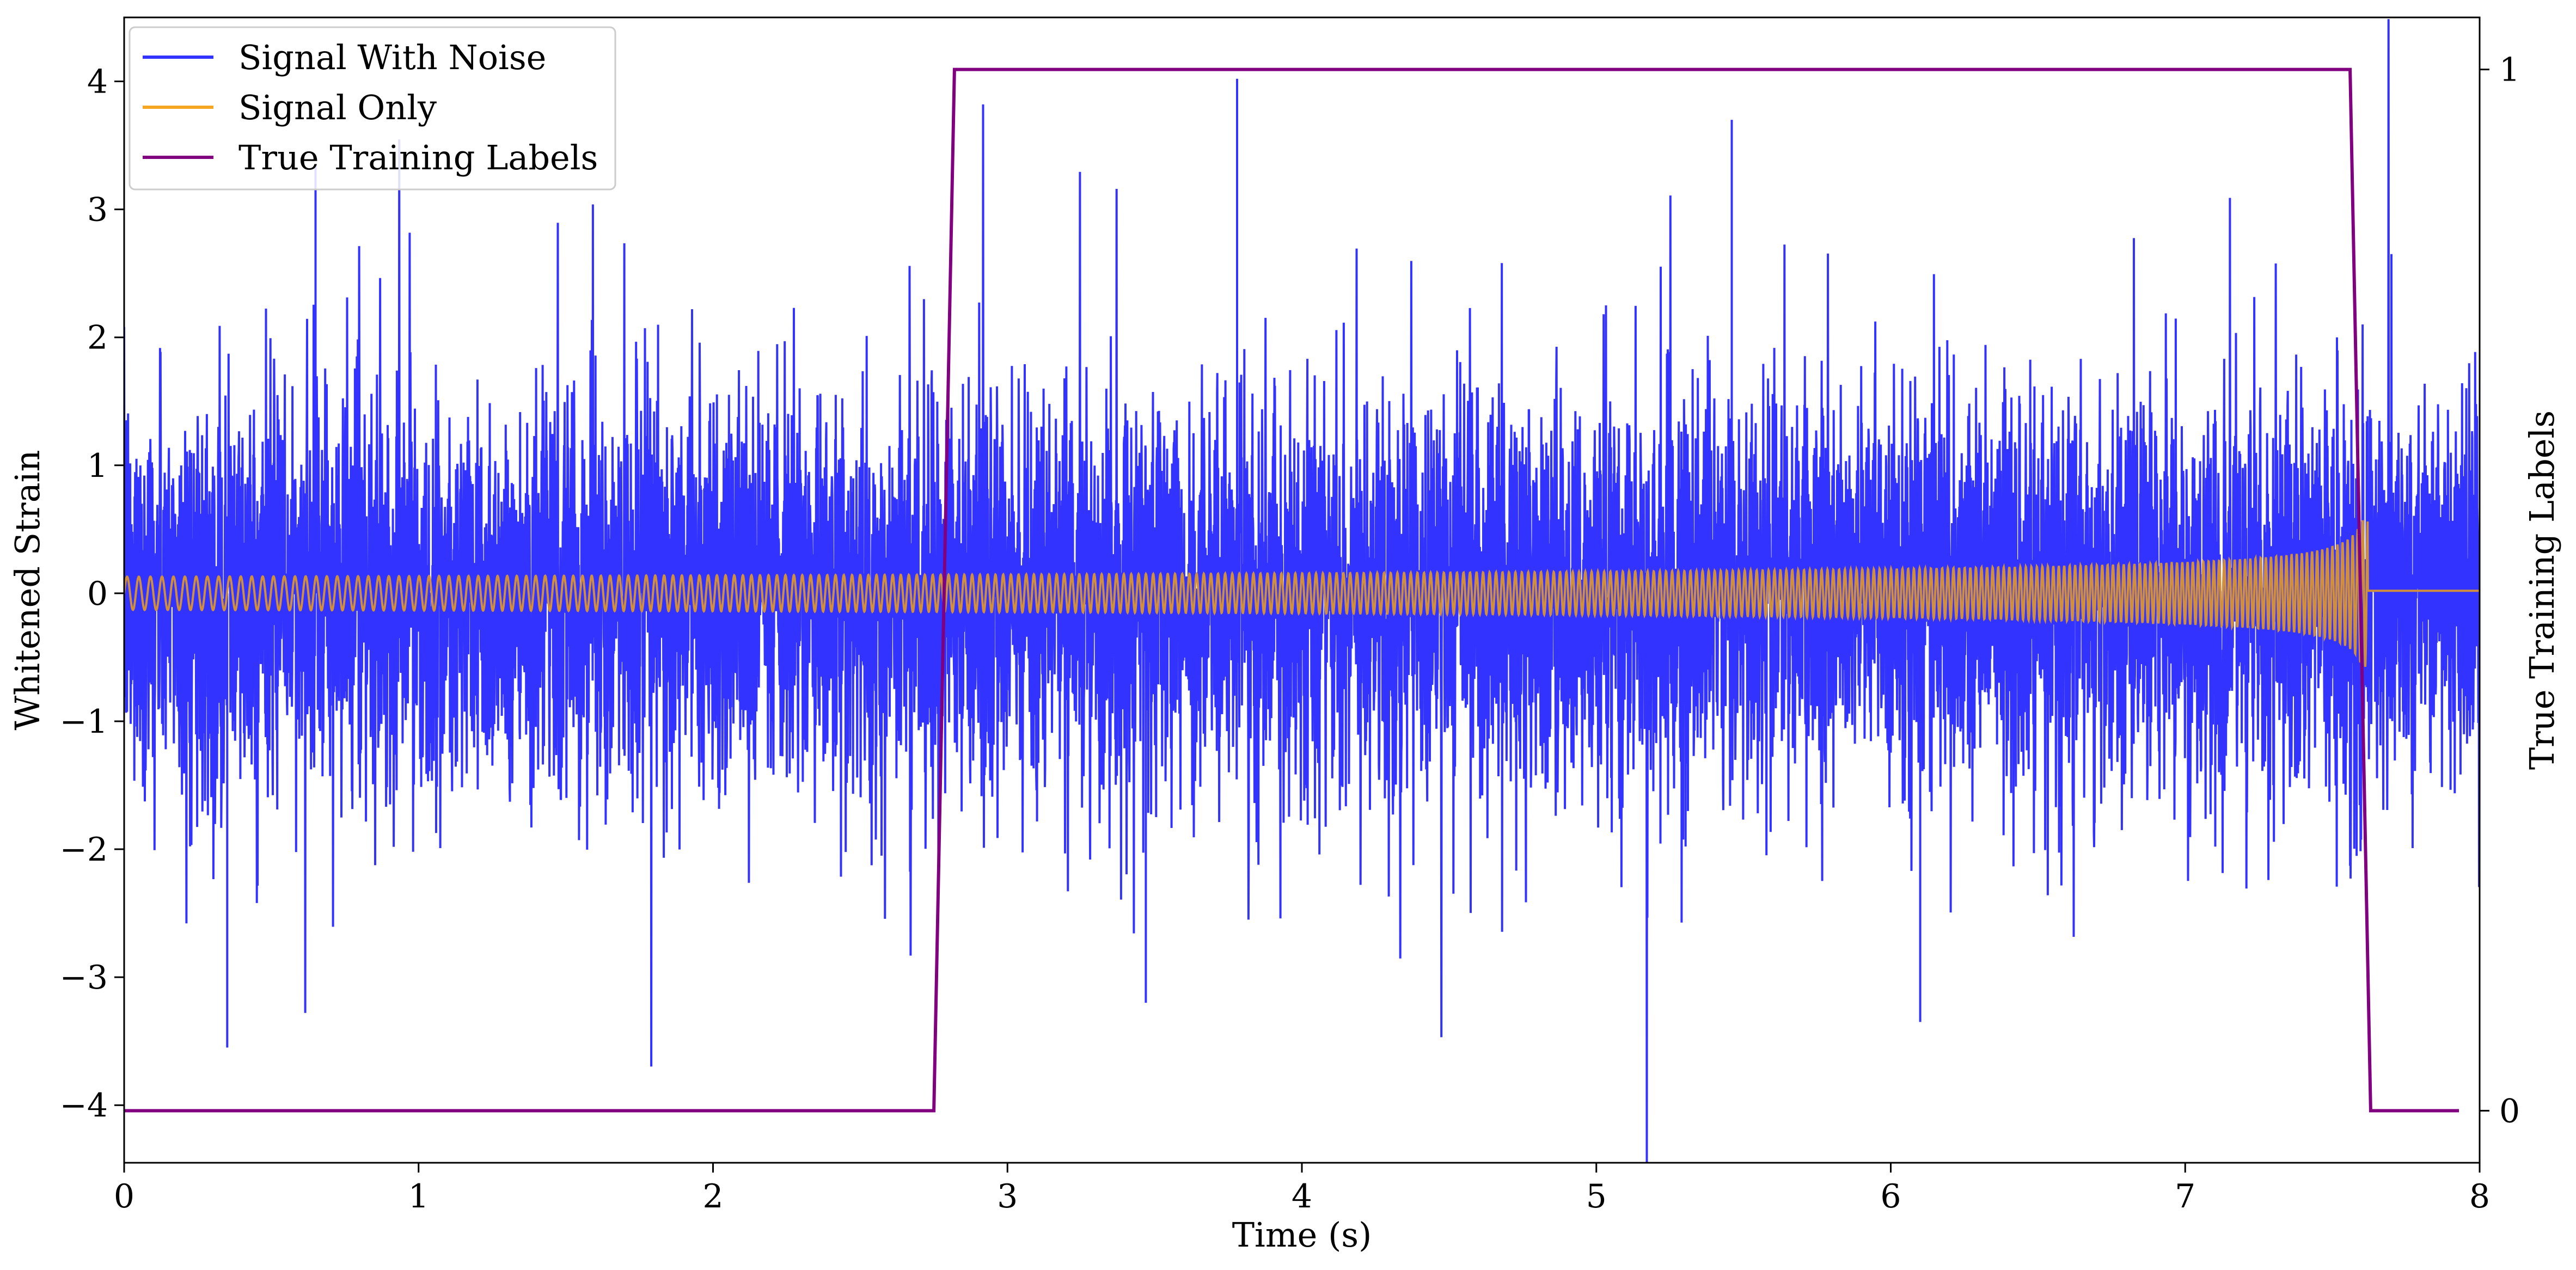 The height and width of the screenshot is (1270, 2576). What do you see at coordinates (97, 594) in the screenshot?
I see `y-tick-label: 0` at bounding box center [97, 594].